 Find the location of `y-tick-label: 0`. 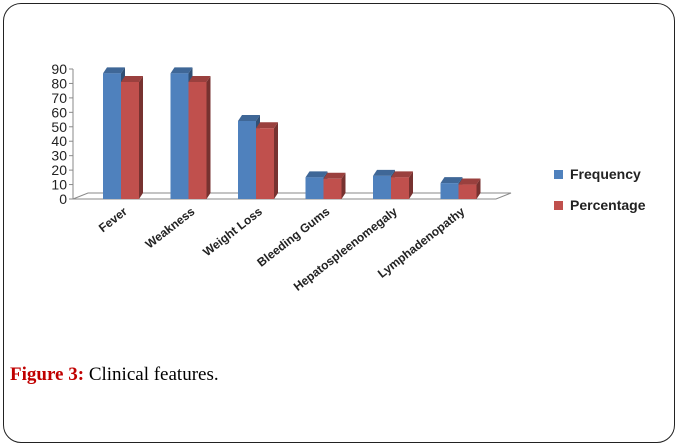

y-tick-label: 0 is located at coordinates (63, 199).